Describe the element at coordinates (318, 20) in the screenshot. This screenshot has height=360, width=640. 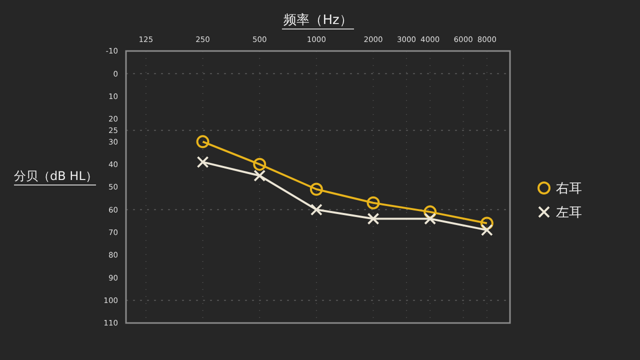
I see `x-axis-title: 频率（Hz）` at that location.